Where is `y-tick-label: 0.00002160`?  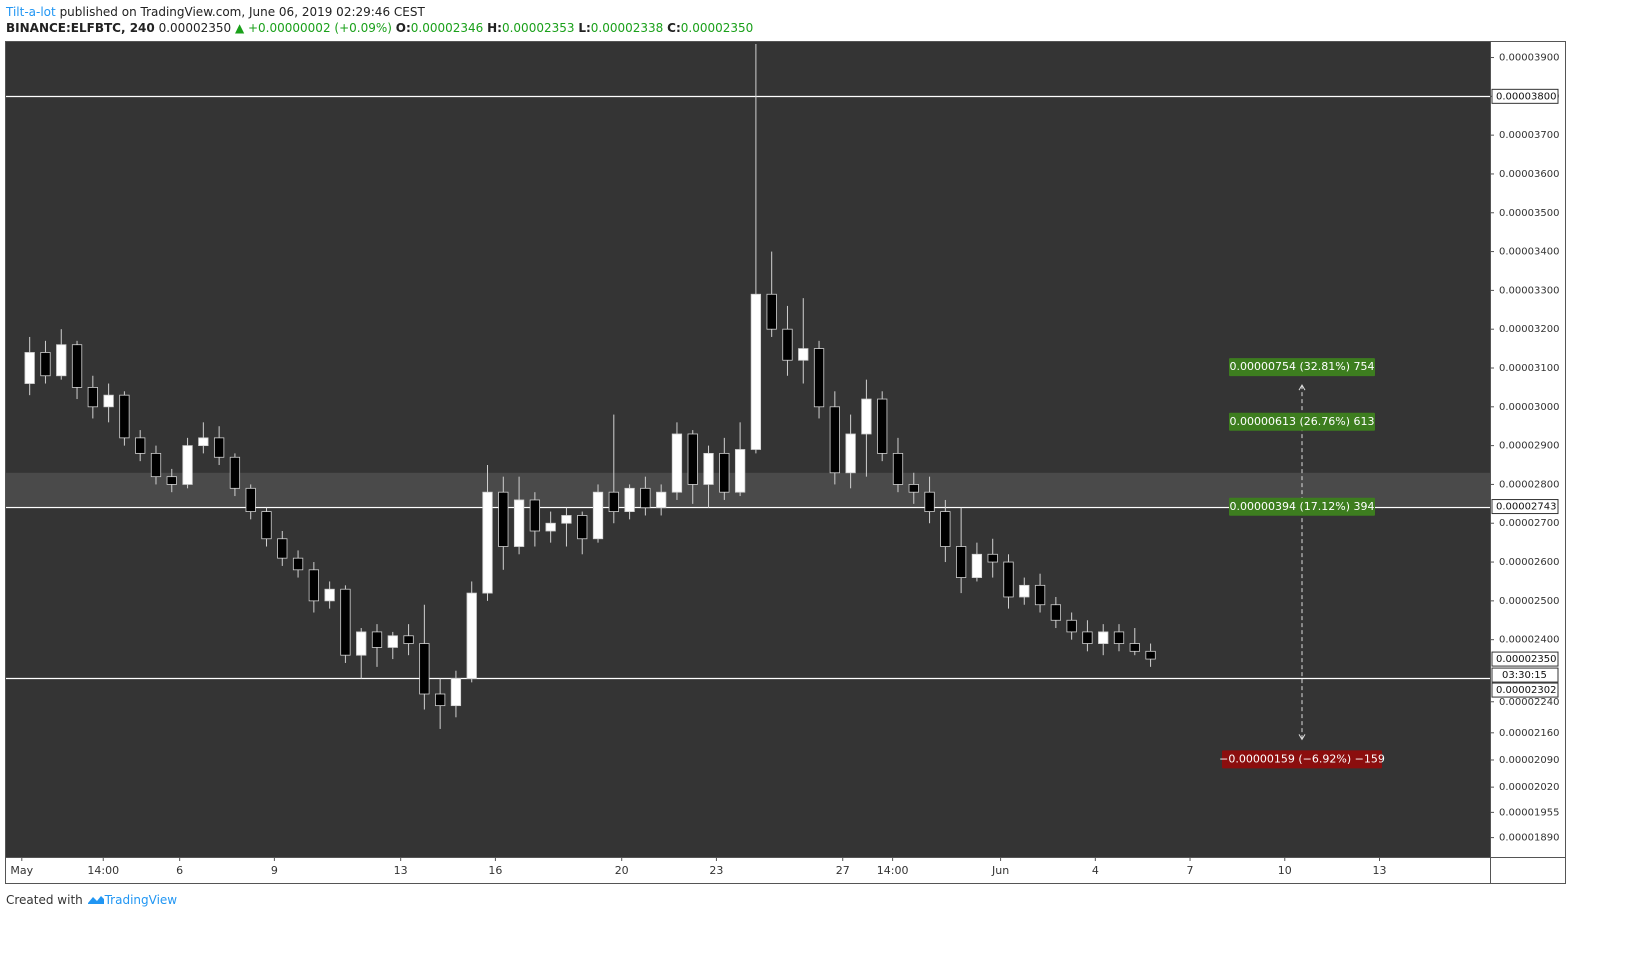 y-tick-label: 0.00002160 is located at coordinates (1529, 733).